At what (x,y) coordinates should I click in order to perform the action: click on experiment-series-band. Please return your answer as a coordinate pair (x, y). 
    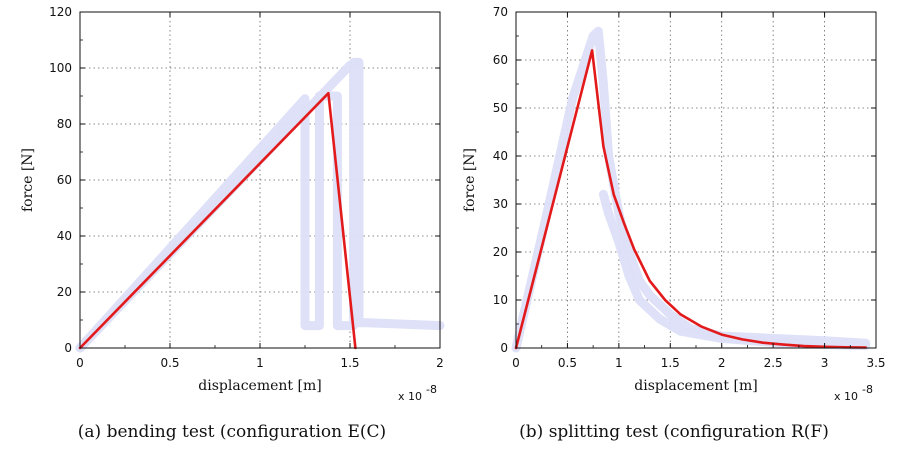
    Looking at the image, I should click on (734, 270).